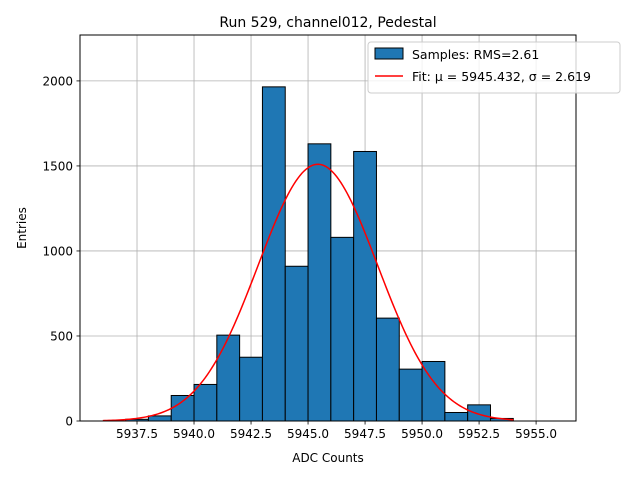  What do you see at coordinates (501, 76) in the screenshot?
I see `legend-fit-label: Fit: μ = 5945.432, σ = 2.619` at bounding box center [501, 76].